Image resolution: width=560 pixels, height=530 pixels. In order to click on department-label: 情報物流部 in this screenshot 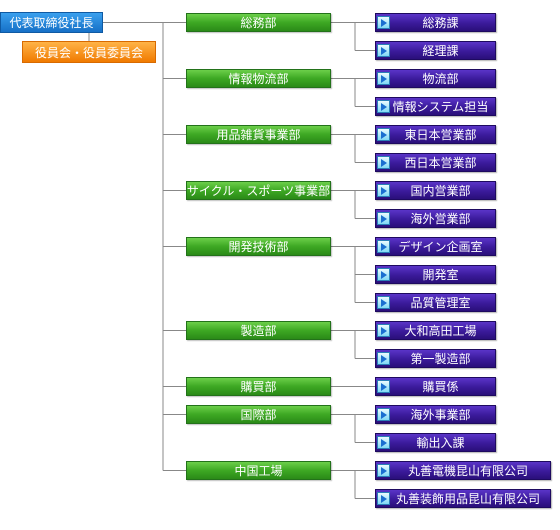, I will do `click(258, 79)`.